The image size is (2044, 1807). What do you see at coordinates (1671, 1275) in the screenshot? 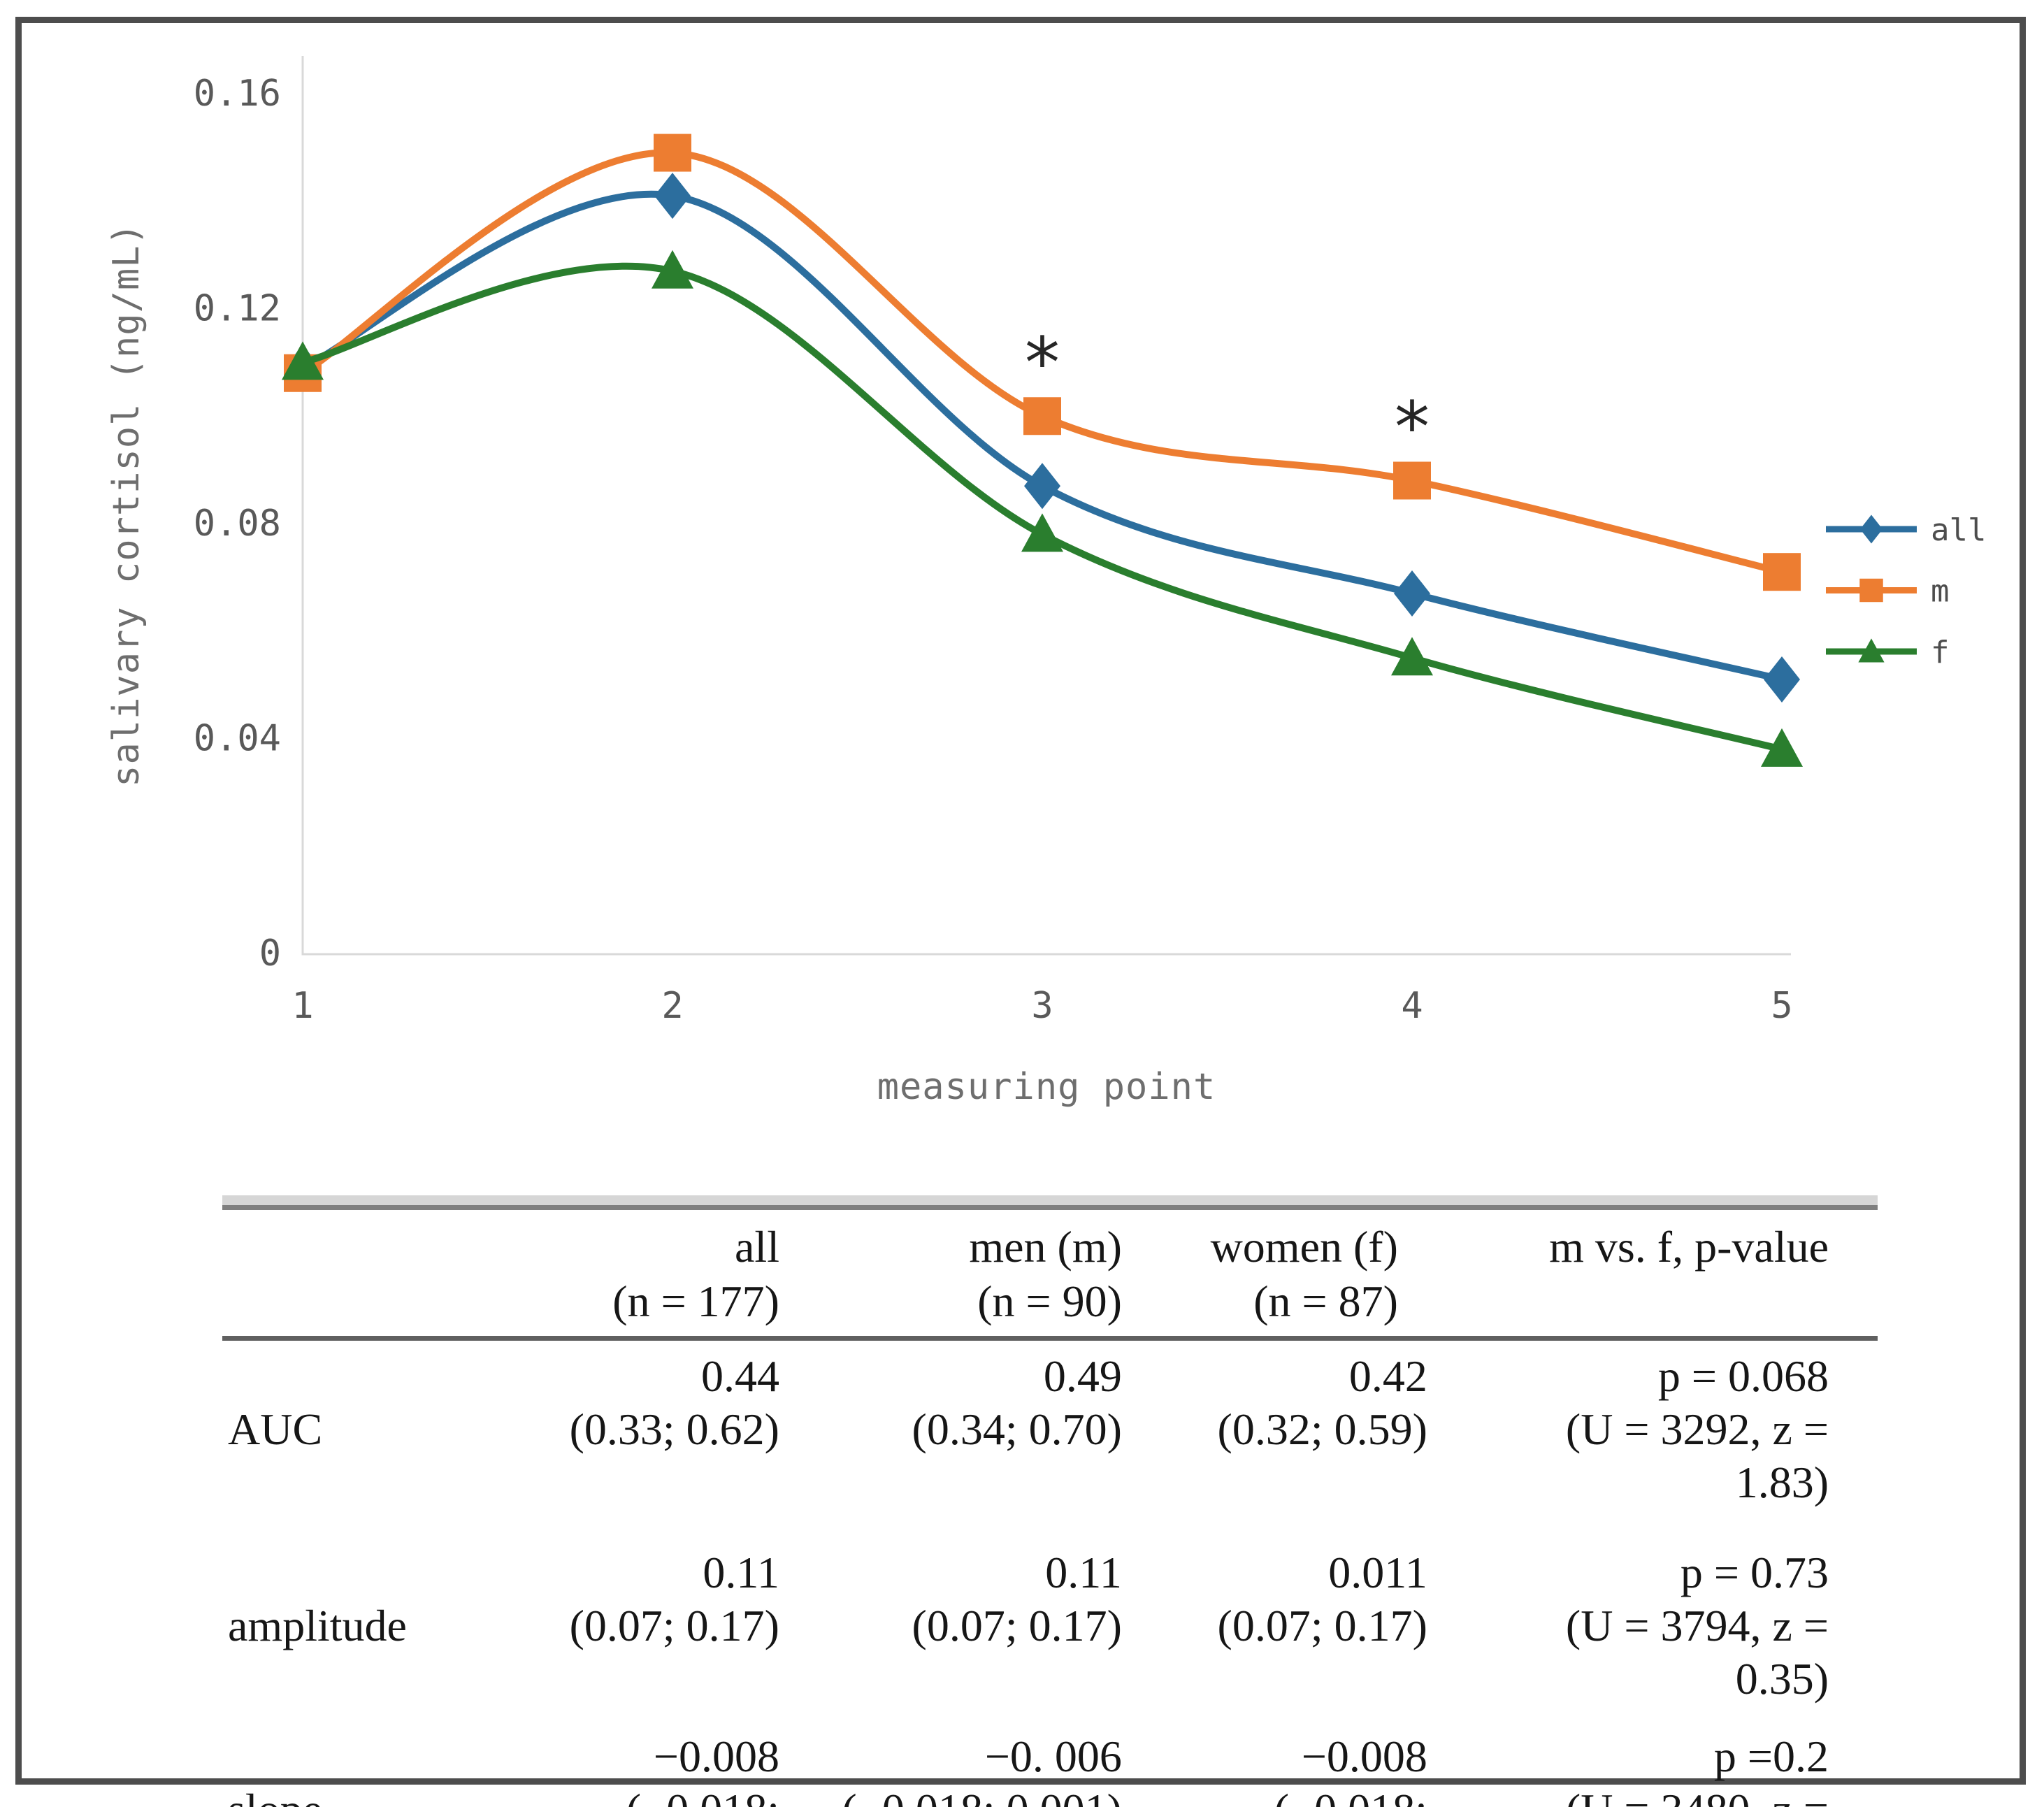
I see `header-pvalue: m vs. f, p-value` at bounding box center [1671, 1275].